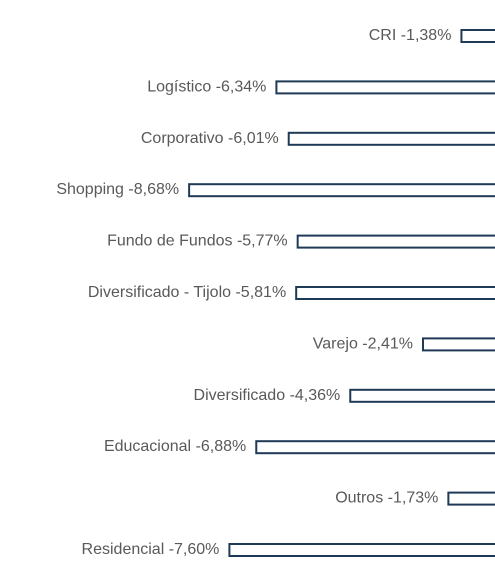 The width and height of the screenshot is (495, 569). I want to click on category-label: Fundo de Fundos, so click(169, 241).